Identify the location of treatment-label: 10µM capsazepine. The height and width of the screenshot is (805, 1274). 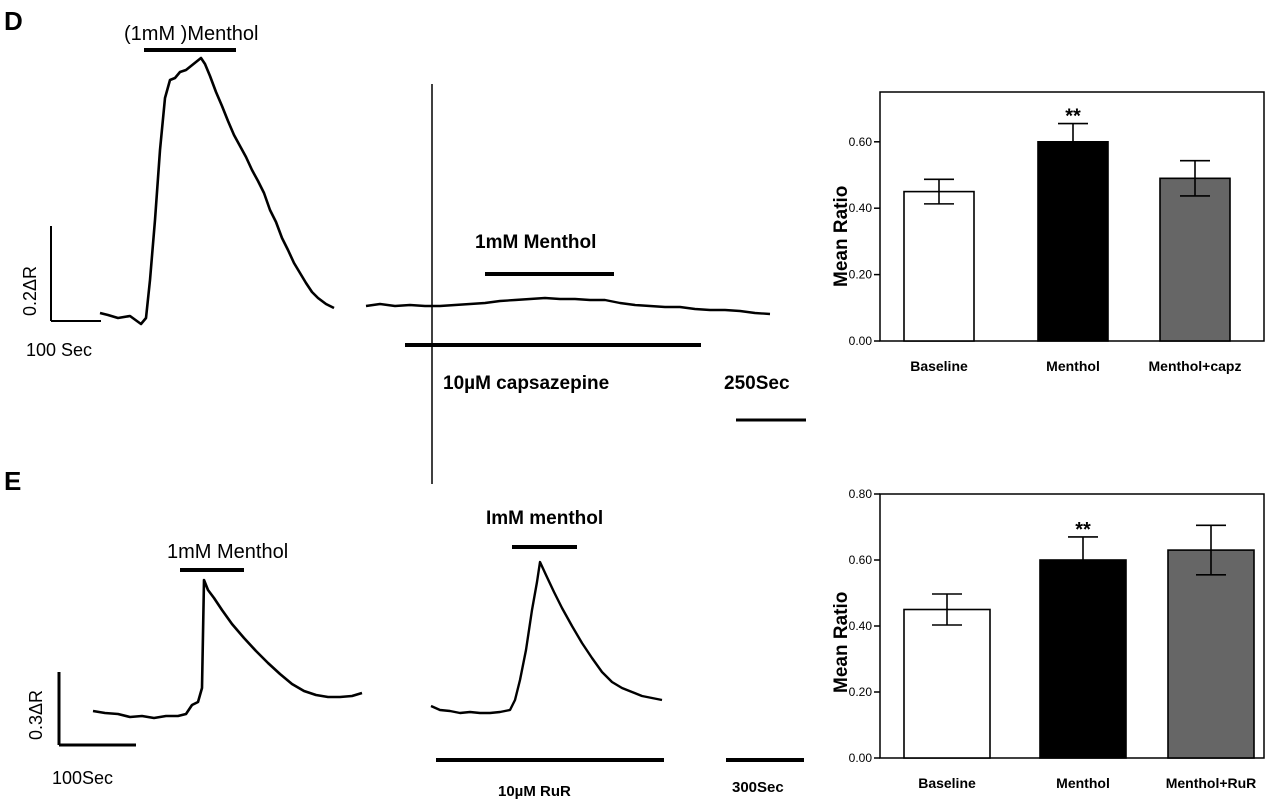
(526, 383).